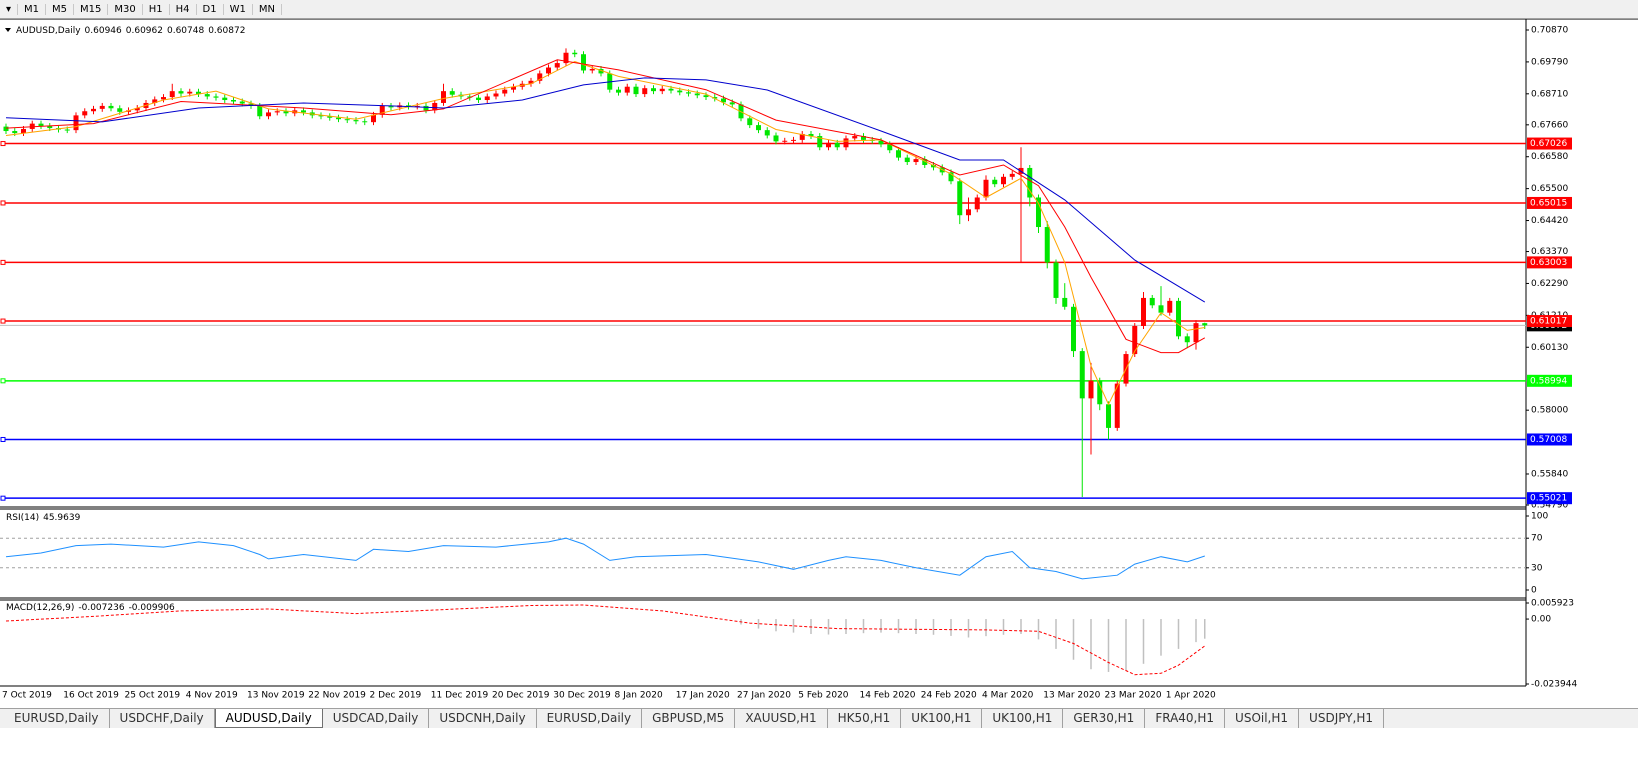 The width and height of the screenshot is (1638, 766). What do you see at coordinates (1549, 221) in the screenshot?
I see `y-tick-label: 0.64420` at bounding box center [1549, 221].